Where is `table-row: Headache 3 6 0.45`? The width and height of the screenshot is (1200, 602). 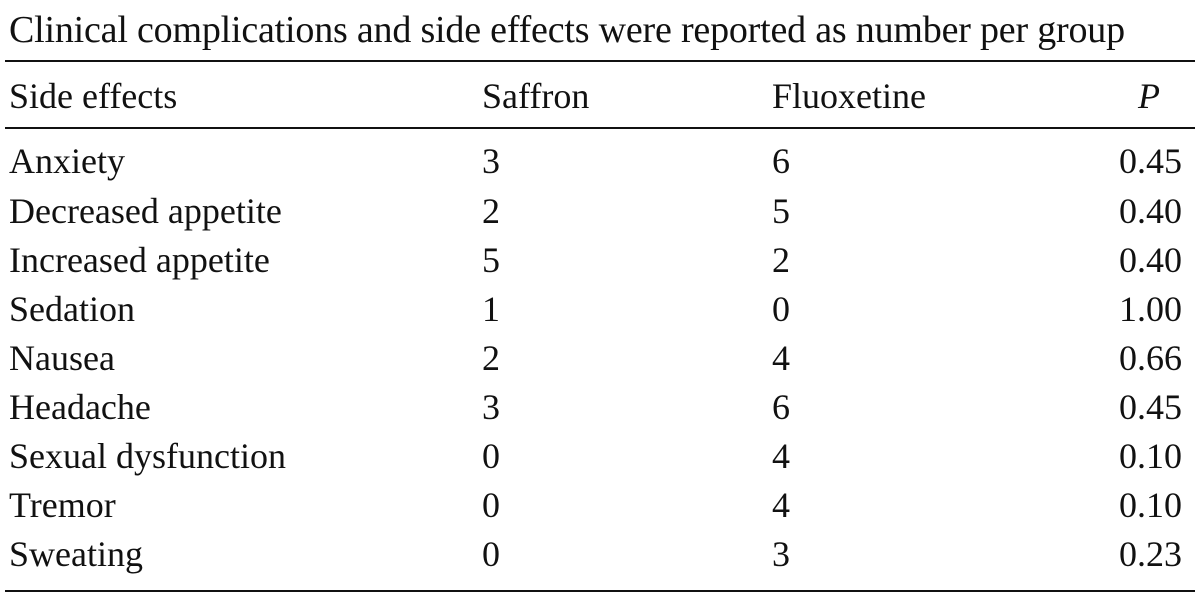
table-row: Headache 3 6 0.45 is located at coordinates (600, 407).